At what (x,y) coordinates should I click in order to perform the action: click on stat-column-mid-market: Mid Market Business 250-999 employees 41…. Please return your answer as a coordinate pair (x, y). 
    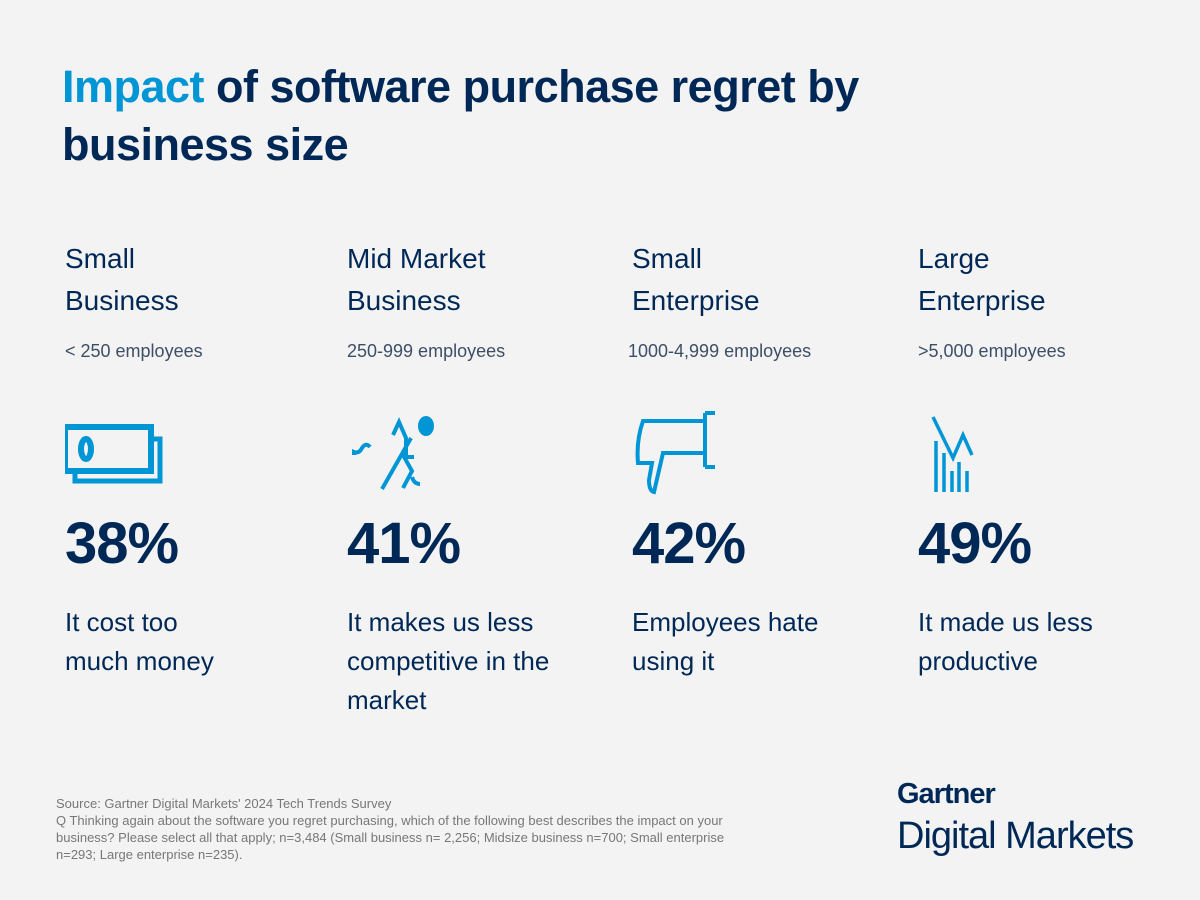
    Looking at the image, I should click on (482, 479).